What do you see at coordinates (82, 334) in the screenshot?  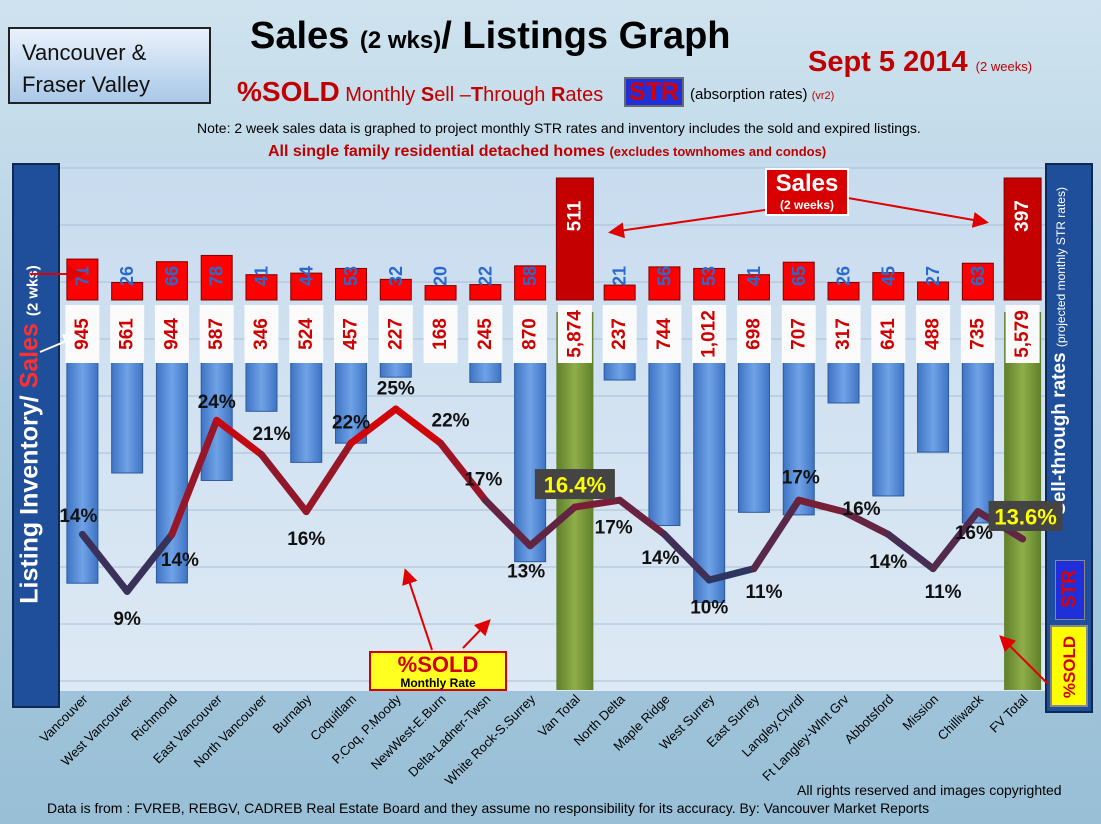 I see `inventory-value-label: 945` at bounding box center [82, 334].